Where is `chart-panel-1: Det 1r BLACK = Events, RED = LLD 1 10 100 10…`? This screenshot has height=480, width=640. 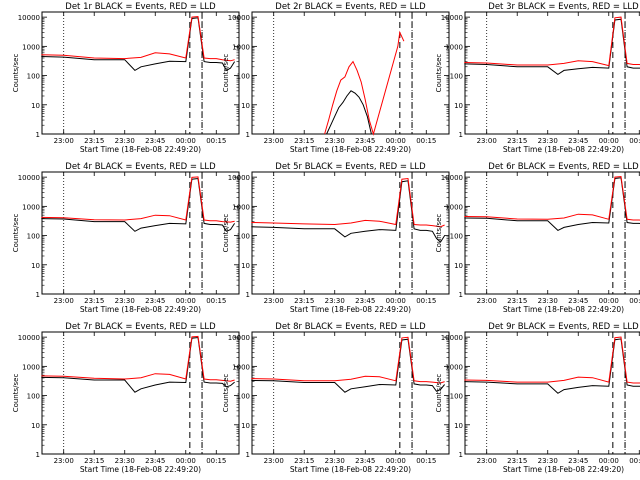
chart-panel-1: Det 1r BLACK = Events, RED = LLD 1 10 100 10… is located at coordinates (126, 78).